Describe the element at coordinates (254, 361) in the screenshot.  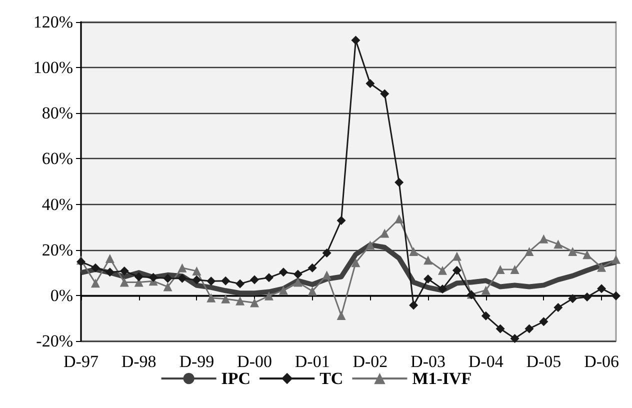
I see `x-tick-label: D-00` at that location.